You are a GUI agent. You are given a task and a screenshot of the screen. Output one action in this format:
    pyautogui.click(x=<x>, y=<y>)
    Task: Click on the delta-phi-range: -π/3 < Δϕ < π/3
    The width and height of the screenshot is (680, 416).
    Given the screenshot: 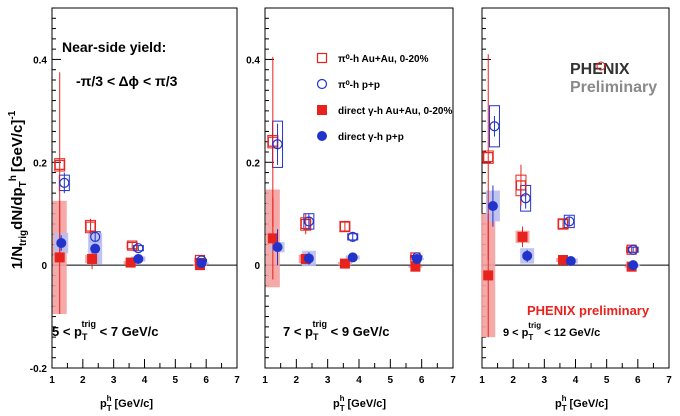 What is the action you would take?
    pyautogui.click(x=127, y=81)
    